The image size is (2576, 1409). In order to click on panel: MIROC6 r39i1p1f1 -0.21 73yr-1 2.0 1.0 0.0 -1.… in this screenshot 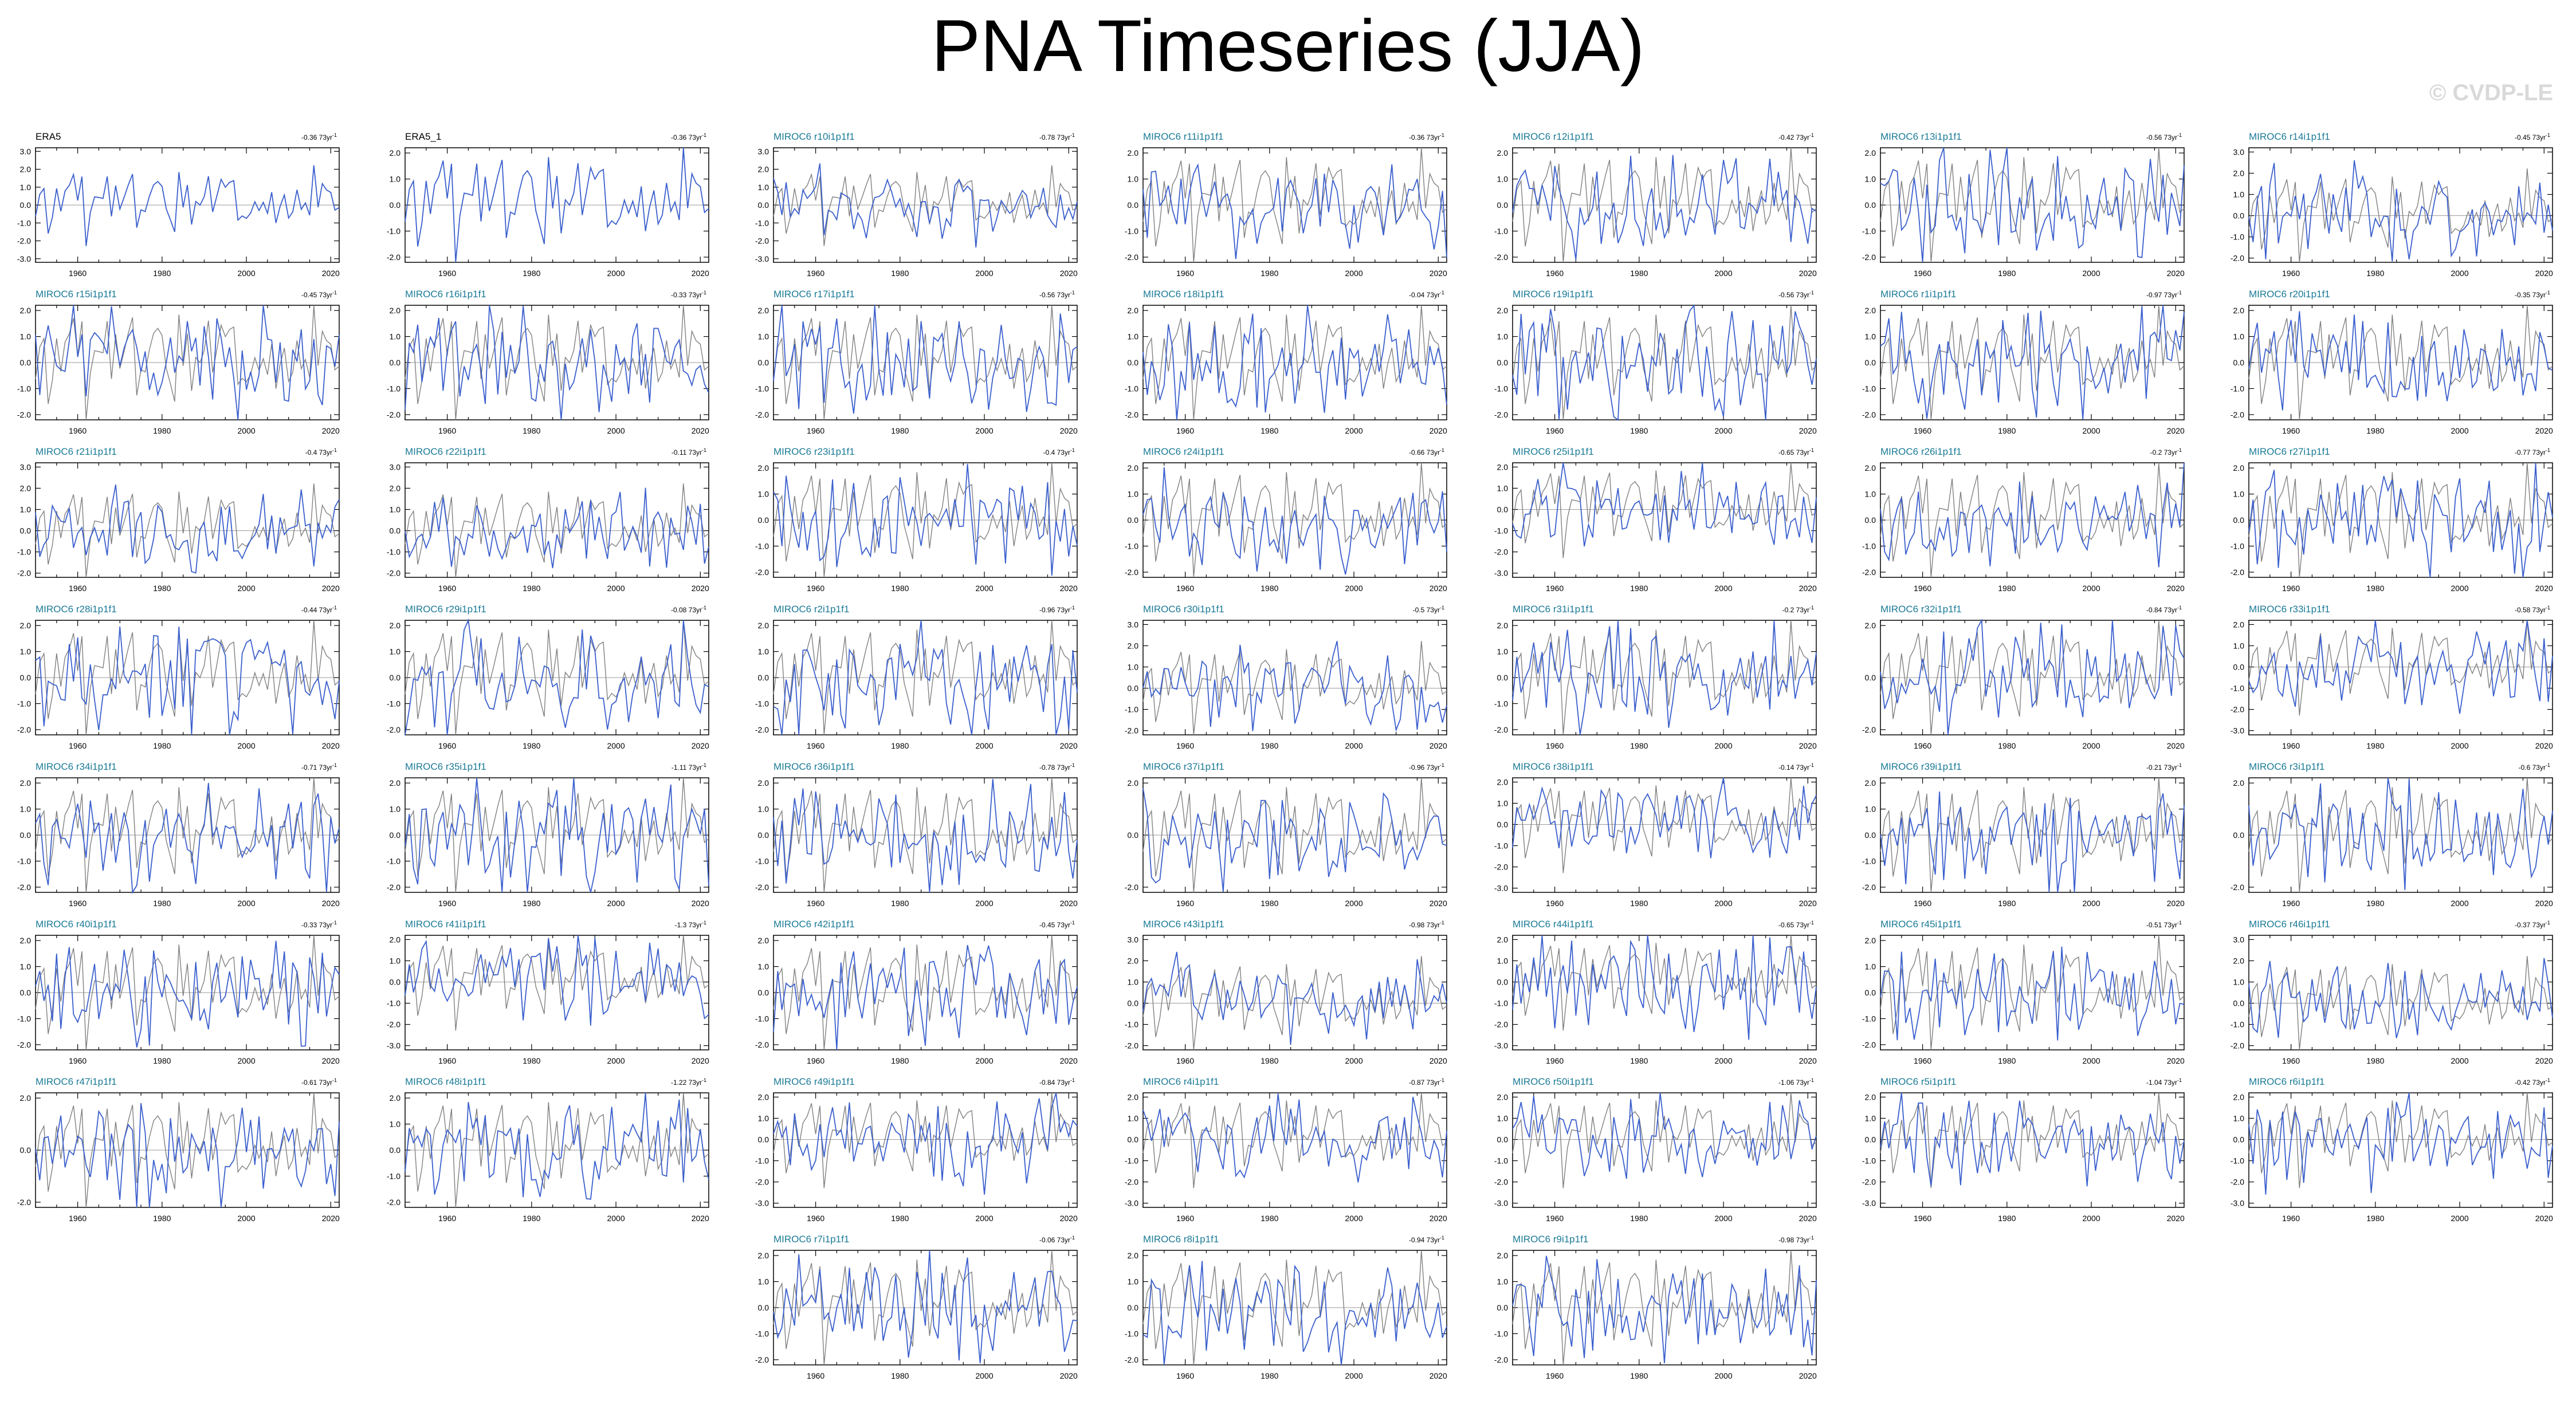, I will do `click(2024, 834)`.